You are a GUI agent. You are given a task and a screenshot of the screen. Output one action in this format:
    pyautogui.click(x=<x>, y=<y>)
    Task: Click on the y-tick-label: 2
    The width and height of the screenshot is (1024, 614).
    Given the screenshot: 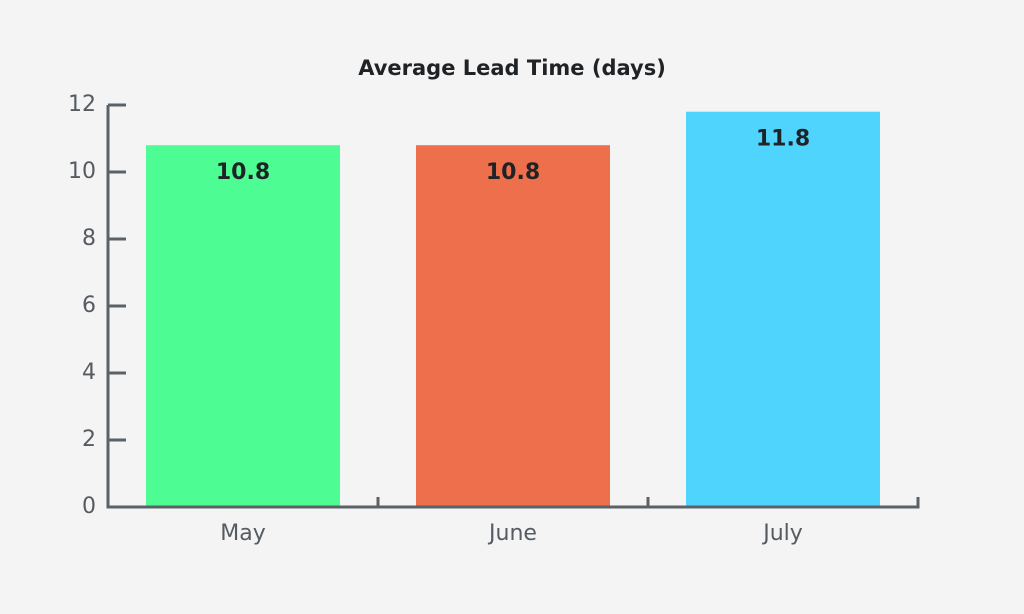 What is the action you would take?
    pyautogui.click(x=89, y=439)
    